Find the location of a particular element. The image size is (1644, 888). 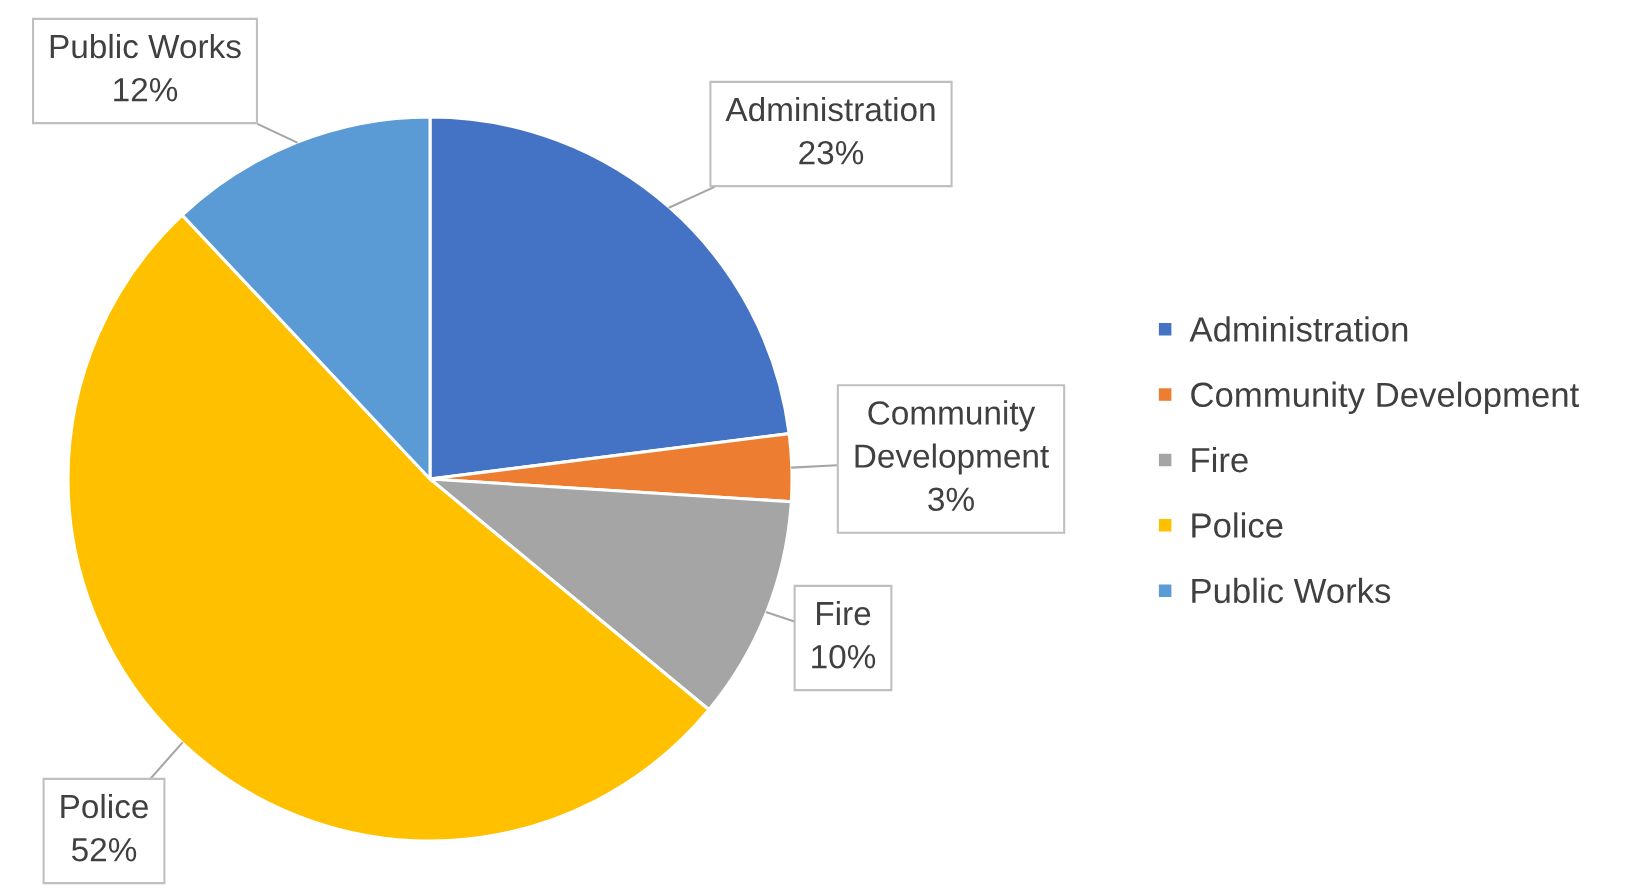

data-label: 12% is located at coordinates (146, 89).